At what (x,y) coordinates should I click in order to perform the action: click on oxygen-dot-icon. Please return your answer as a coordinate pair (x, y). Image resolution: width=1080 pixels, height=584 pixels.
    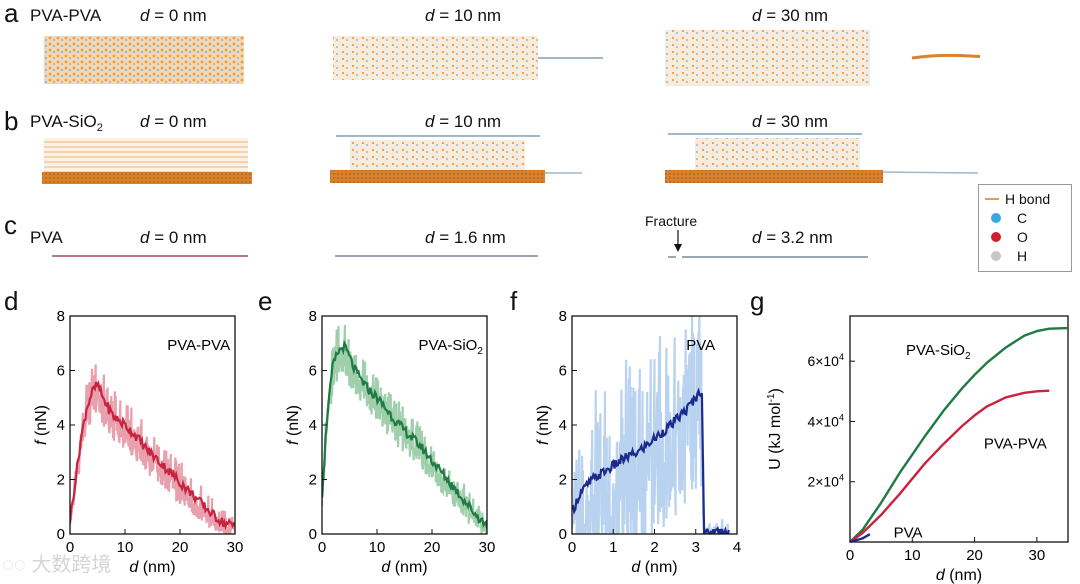
    Looking at the image, I should click on (996, 237).